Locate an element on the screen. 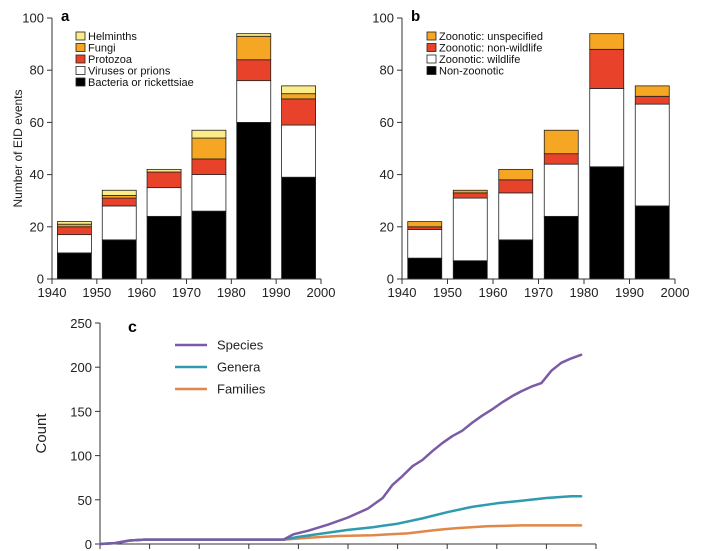 The height and width of the screenshot is (551, 701). bar-segment-1990s-bacteria-or-rickettsiae is located at coordinates (298, 228).